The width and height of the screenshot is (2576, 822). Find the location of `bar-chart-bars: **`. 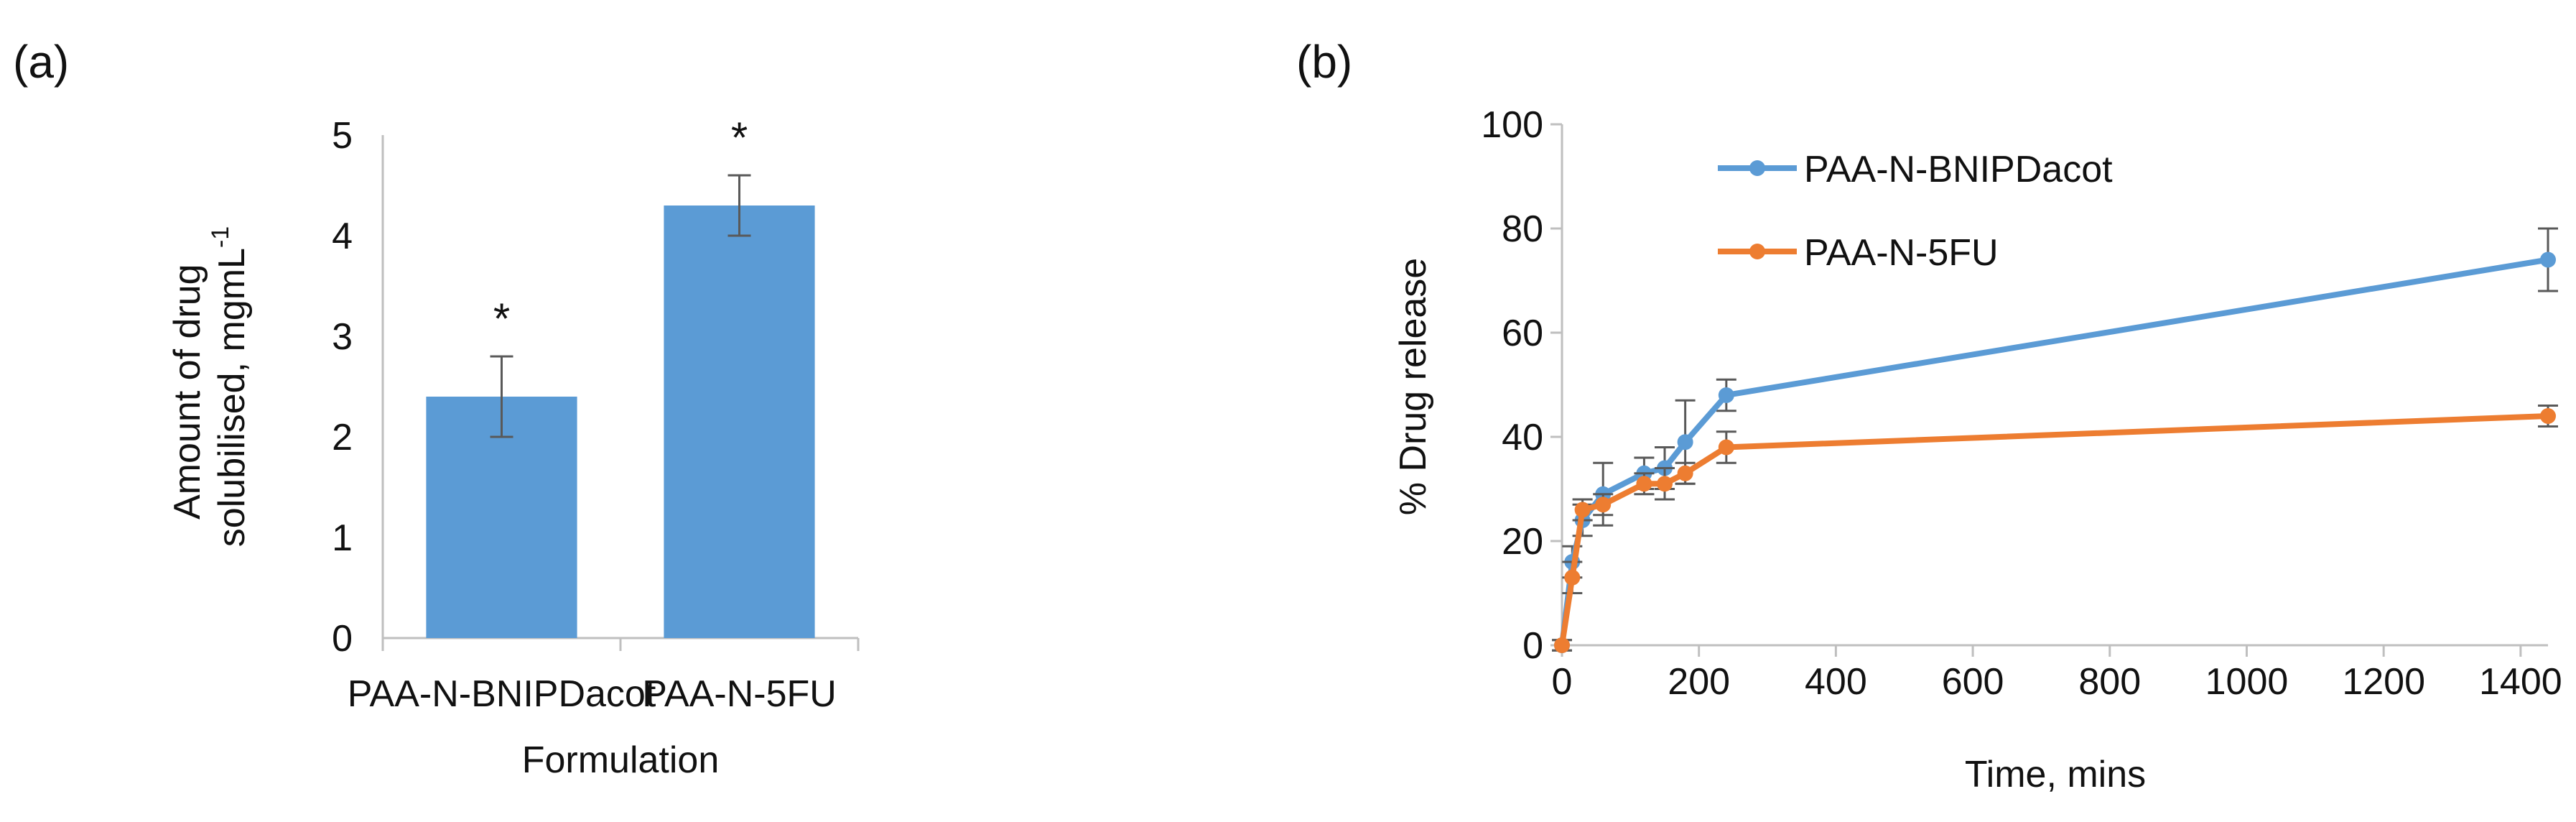

bar-chart-bars: ** is located at coordinates (620, 376).